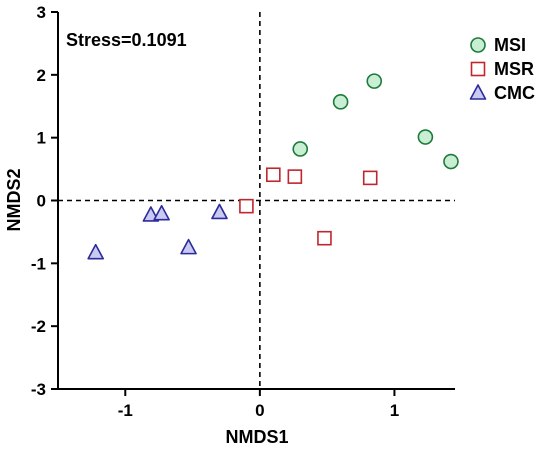  Describe the element at coordinates (478, 69) in the screenshot. I see `legend-marker-msr` at that location.